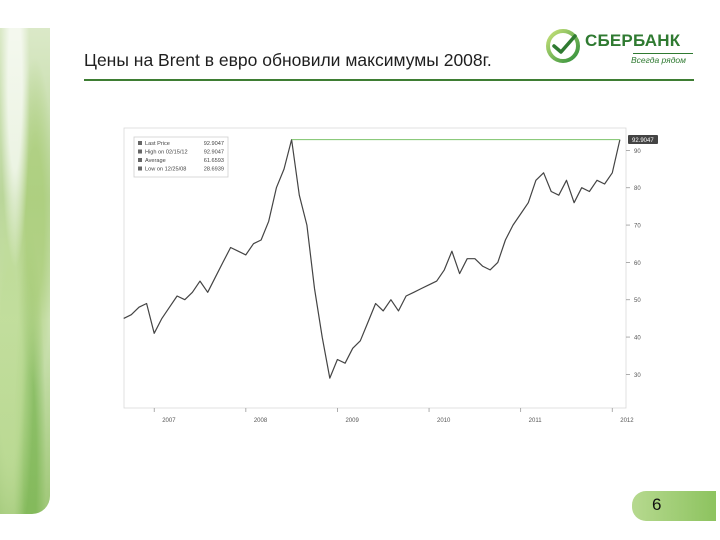 The image size is (720, 540). What do you see at coordinates (155, 161) in the screenshot?
I see `legend-entry-label: Average` at bounding box center [155, 161].